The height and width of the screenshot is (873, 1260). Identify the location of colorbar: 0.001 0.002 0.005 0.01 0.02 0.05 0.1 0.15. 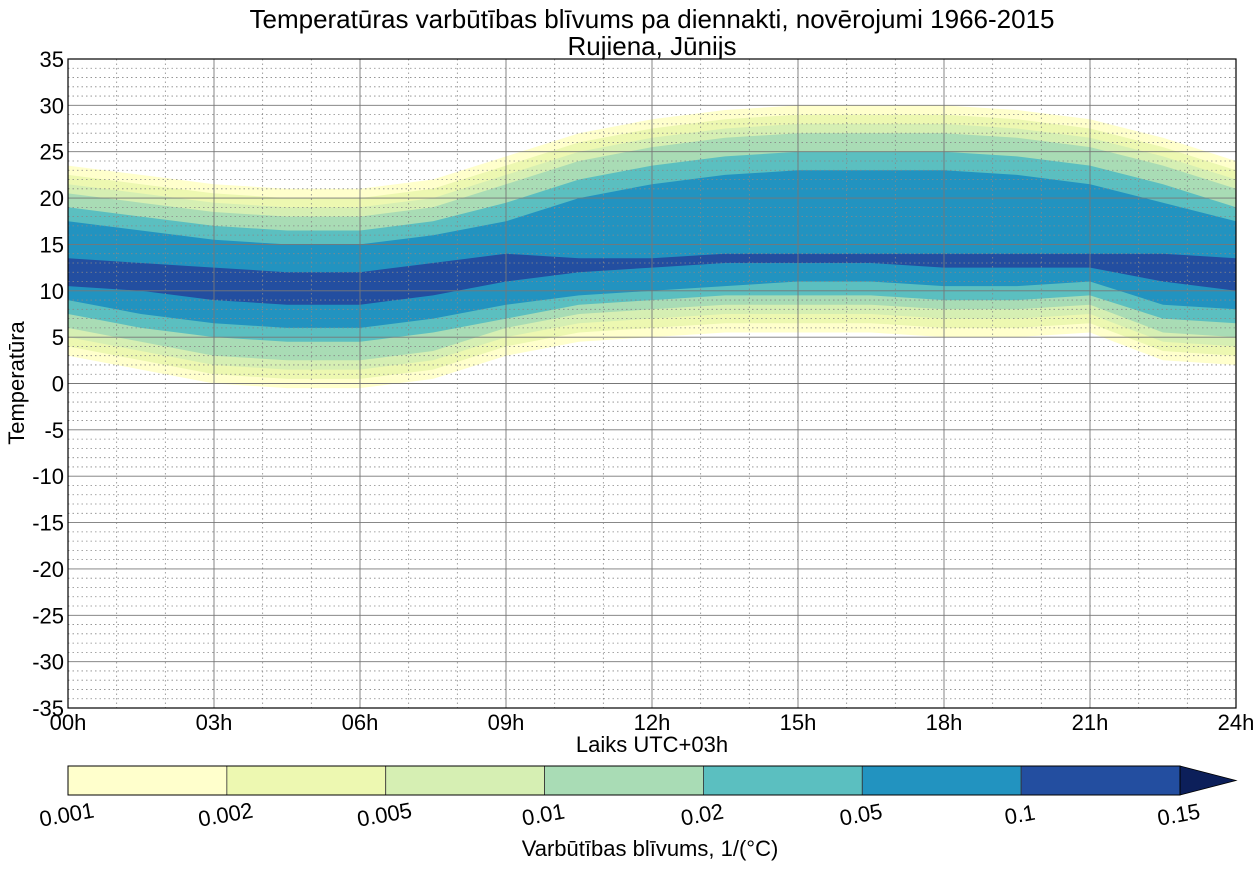
(637, 798).